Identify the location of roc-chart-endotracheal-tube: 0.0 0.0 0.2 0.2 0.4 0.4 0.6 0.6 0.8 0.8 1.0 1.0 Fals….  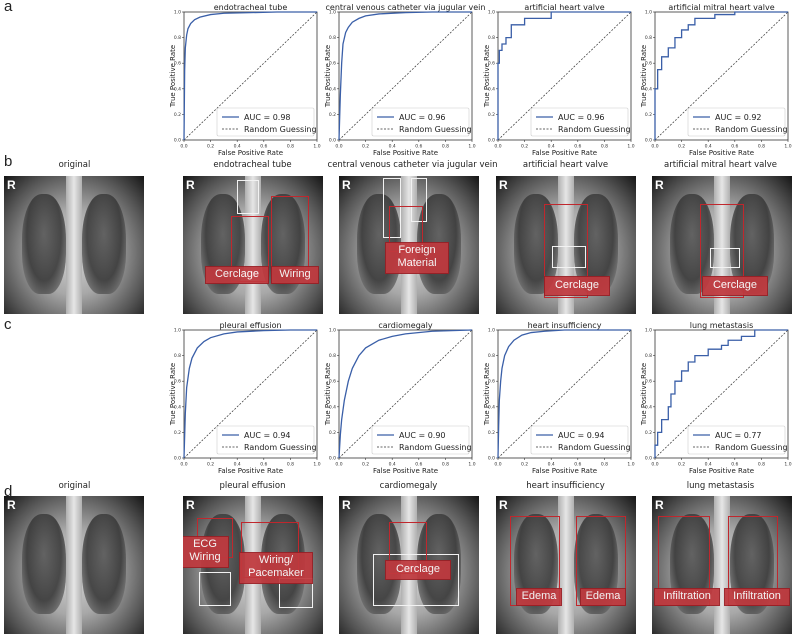
(240, 80).